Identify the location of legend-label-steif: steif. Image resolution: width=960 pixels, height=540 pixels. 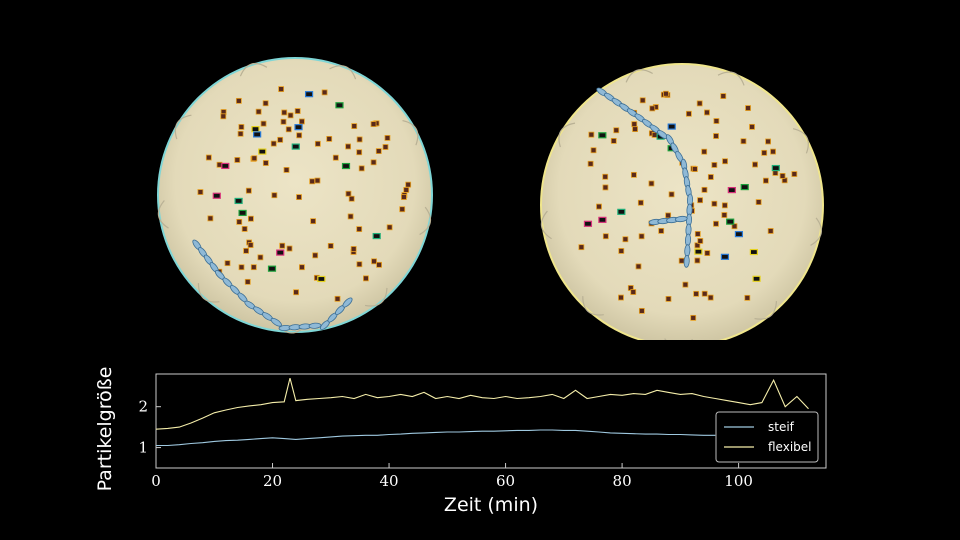
(781, 427).